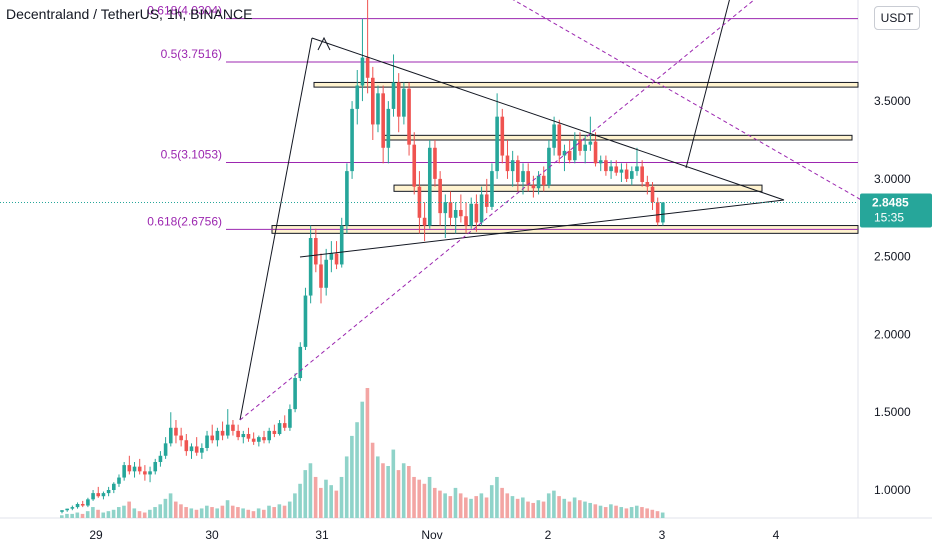 This screenshot has width=932, height=550. Describe the element at coordinates (892, 334) in the screenshot. I see `price-axis-label: 2.0000` at that location.